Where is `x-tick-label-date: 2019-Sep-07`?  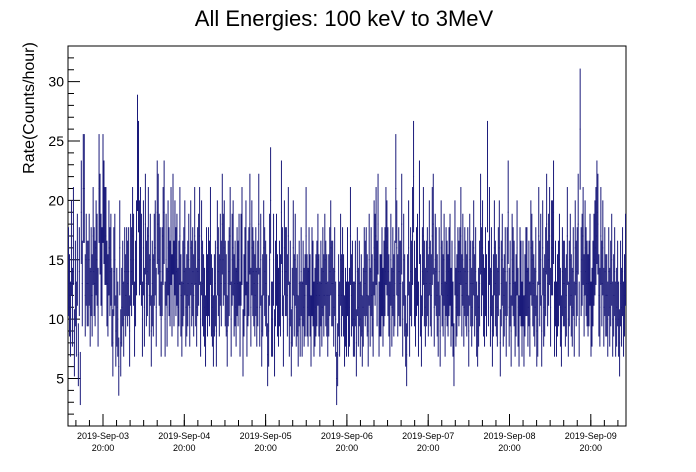 x-tick-label-date: 2019-Sep-07 is located at coordinates (428, 436).